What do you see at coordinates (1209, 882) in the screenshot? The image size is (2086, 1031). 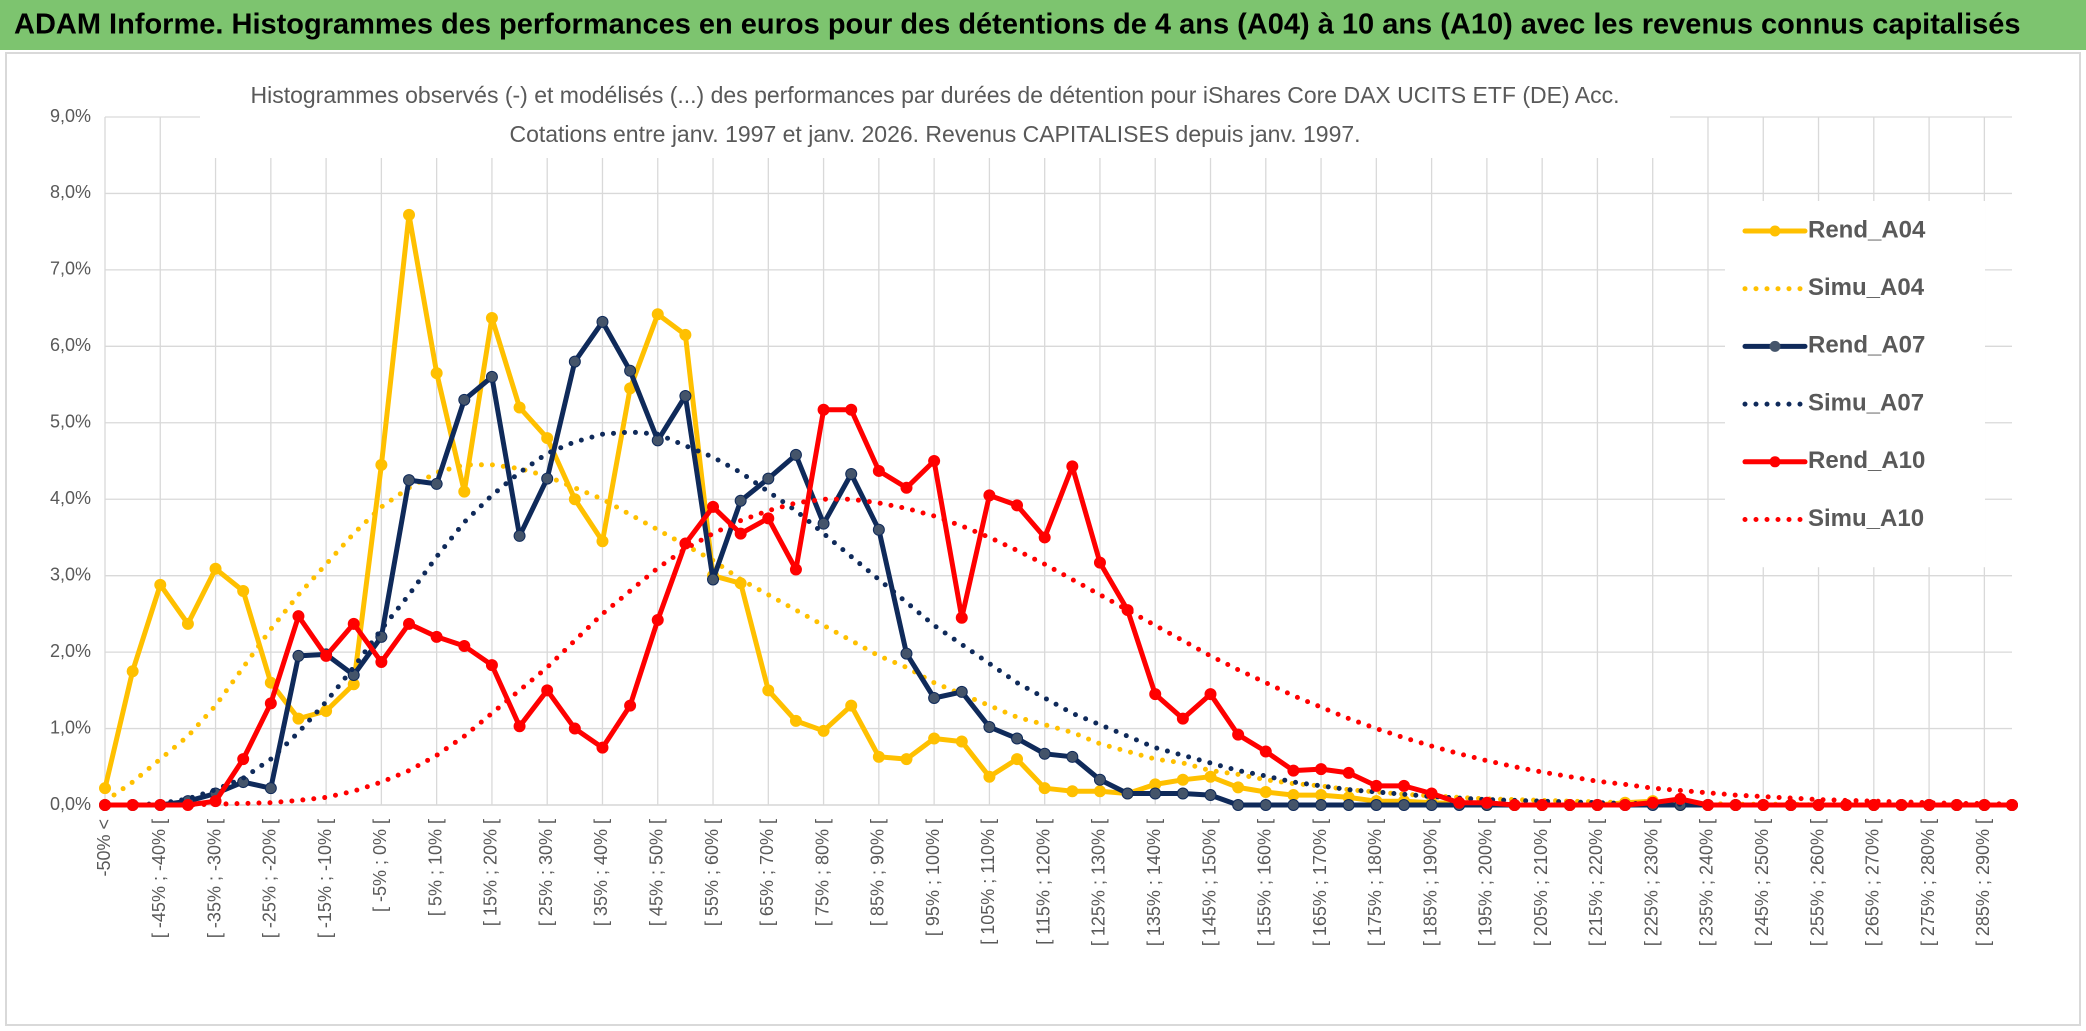 I see `x-tick-label: [ 145% ; 150% [` at bounding box center [1209, 882].